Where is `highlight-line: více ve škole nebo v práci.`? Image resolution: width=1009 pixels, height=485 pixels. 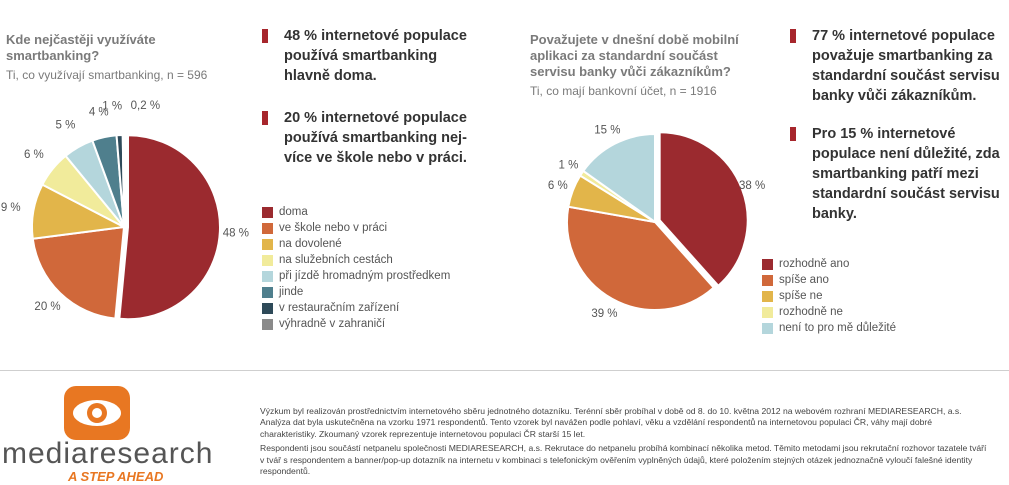
highlight-line: více ve škole nebo v práci. is located at coordinates (375, 158).